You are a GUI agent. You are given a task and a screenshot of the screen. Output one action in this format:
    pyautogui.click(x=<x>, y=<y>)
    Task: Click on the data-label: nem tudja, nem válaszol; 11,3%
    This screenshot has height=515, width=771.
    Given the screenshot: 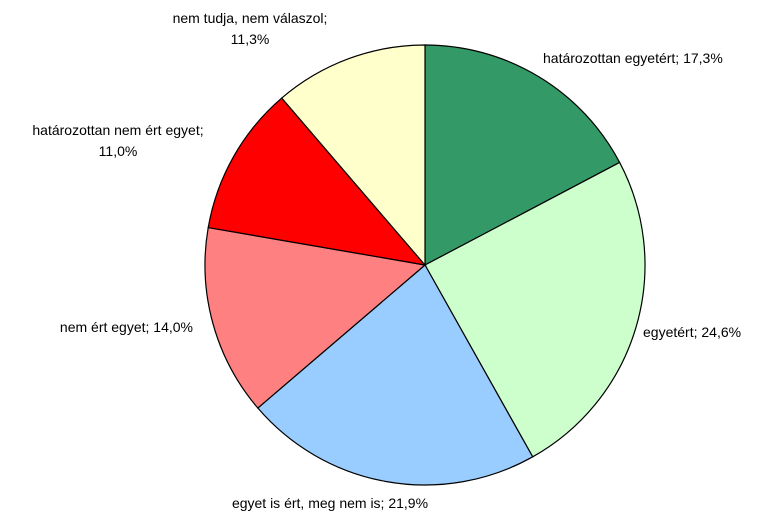 What is the action you would take?
    pyautogui.click(x=250, y=28)
    